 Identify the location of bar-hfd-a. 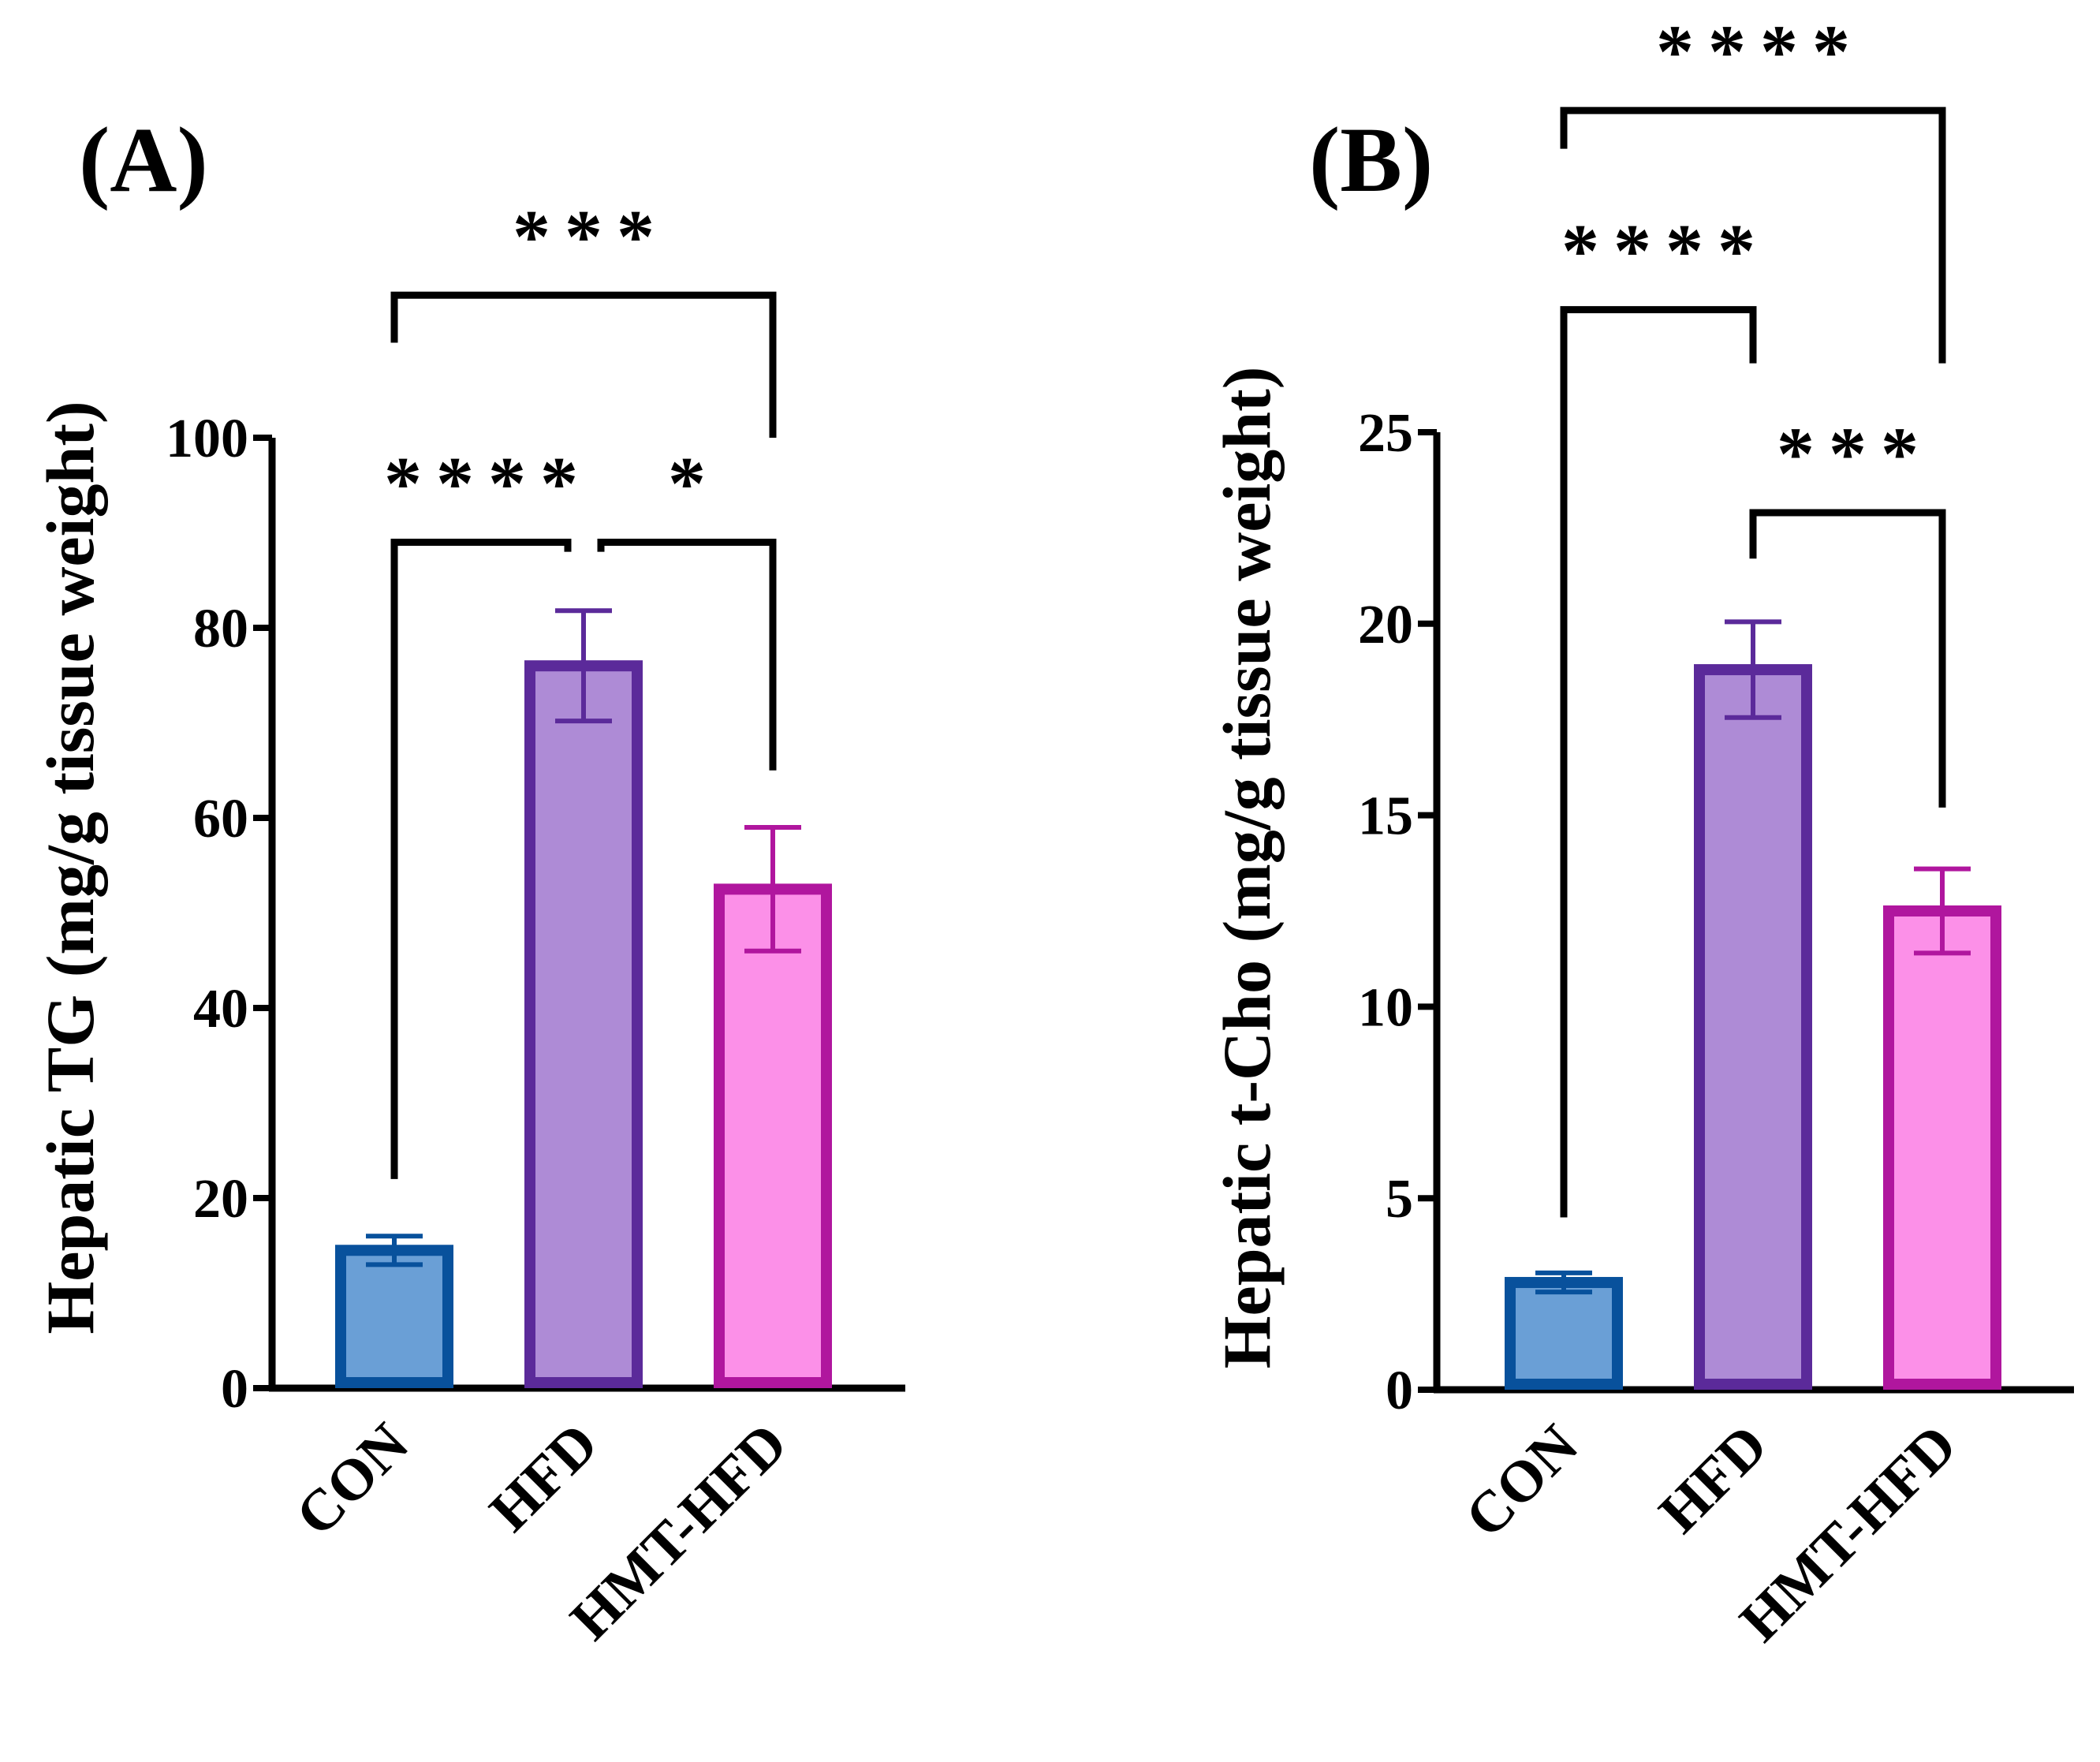
(583, 1024).